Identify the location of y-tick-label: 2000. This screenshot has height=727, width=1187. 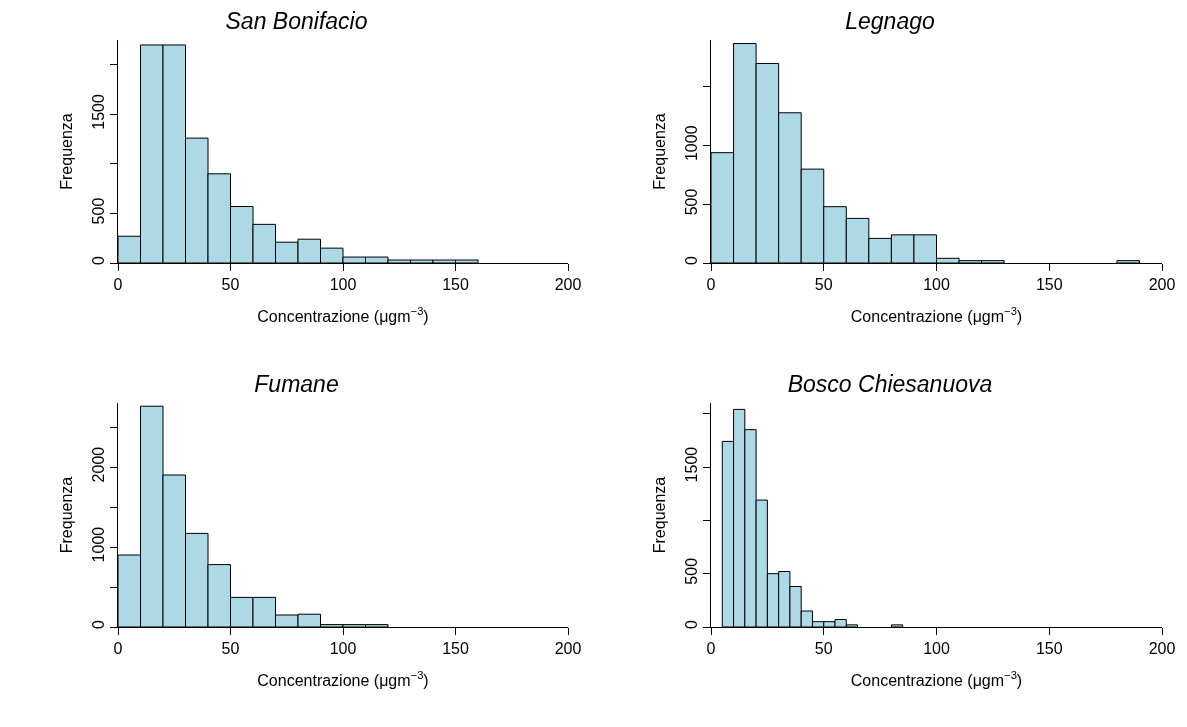
(98, 464).